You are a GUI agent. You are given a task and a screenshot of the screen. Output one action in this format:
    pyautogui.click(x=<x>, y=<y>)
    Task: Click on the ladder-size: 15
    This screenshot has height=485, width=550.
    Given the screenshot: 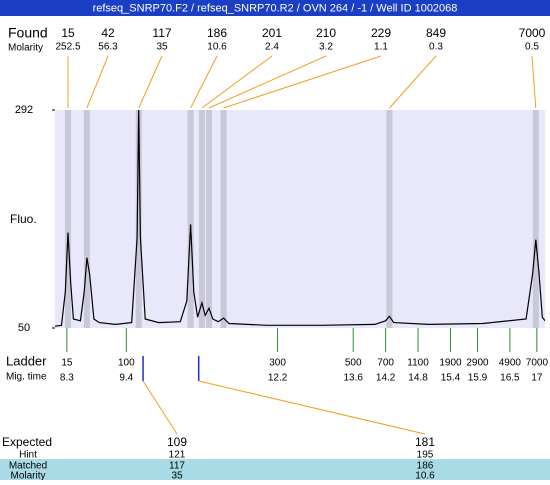 What is the action you would take?
    pyautogui.click(x=67, y=363)
    